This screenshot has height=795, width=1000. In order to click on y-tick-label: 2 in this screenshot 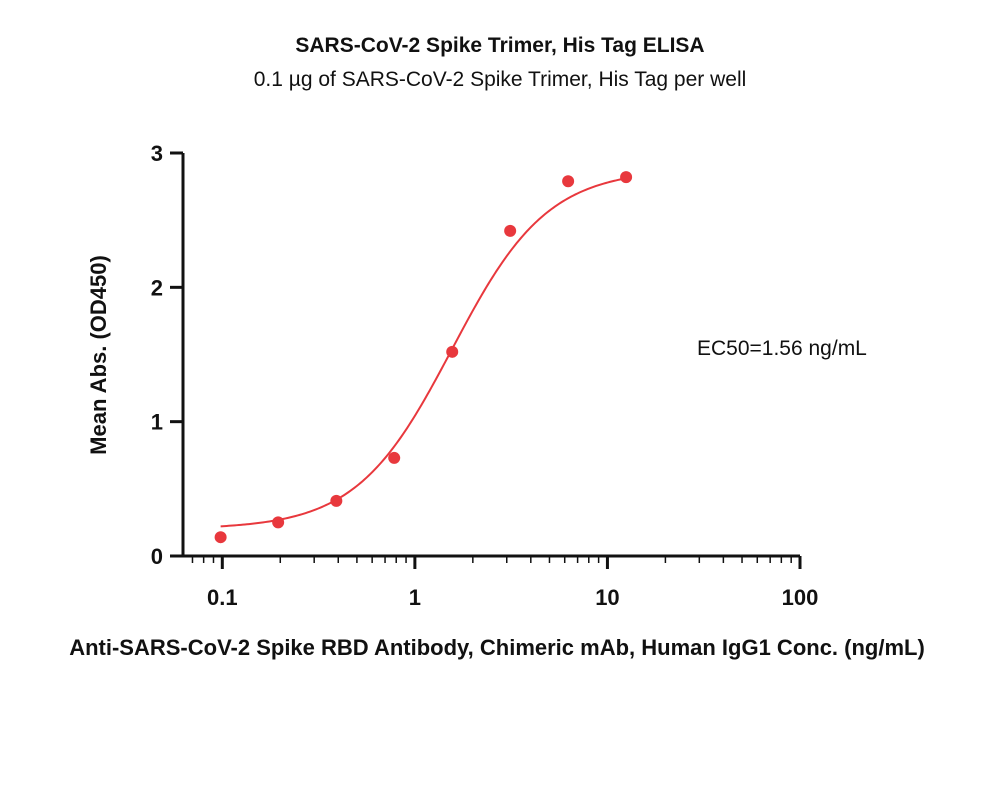, I will do `click(157, 287)`.